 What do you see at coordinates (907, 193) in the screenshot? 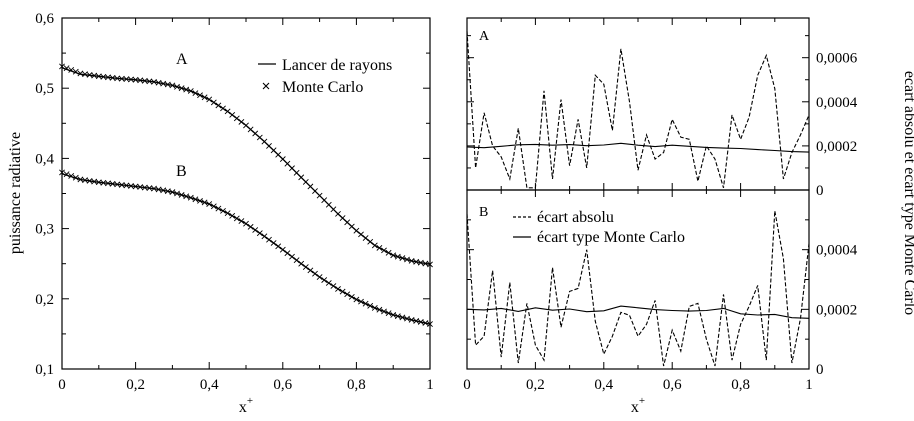
I see `right-shared-y-axis-label: écart absolu et écart type Monte Carlo` at bounding box center [907, 193].